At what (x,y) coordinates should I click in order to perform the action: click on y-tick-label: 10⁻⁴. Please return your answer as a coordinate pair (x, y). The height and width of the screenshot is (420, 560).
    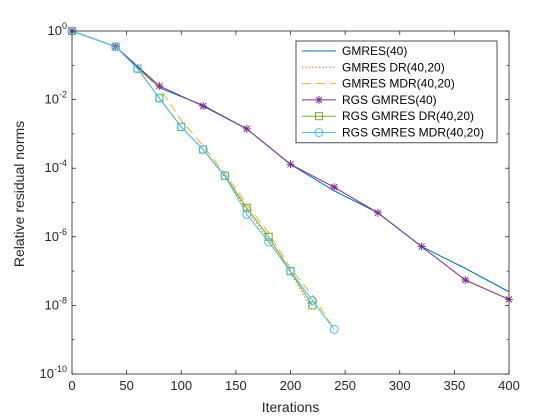
    Looking at the image, I should click on (56, 166).